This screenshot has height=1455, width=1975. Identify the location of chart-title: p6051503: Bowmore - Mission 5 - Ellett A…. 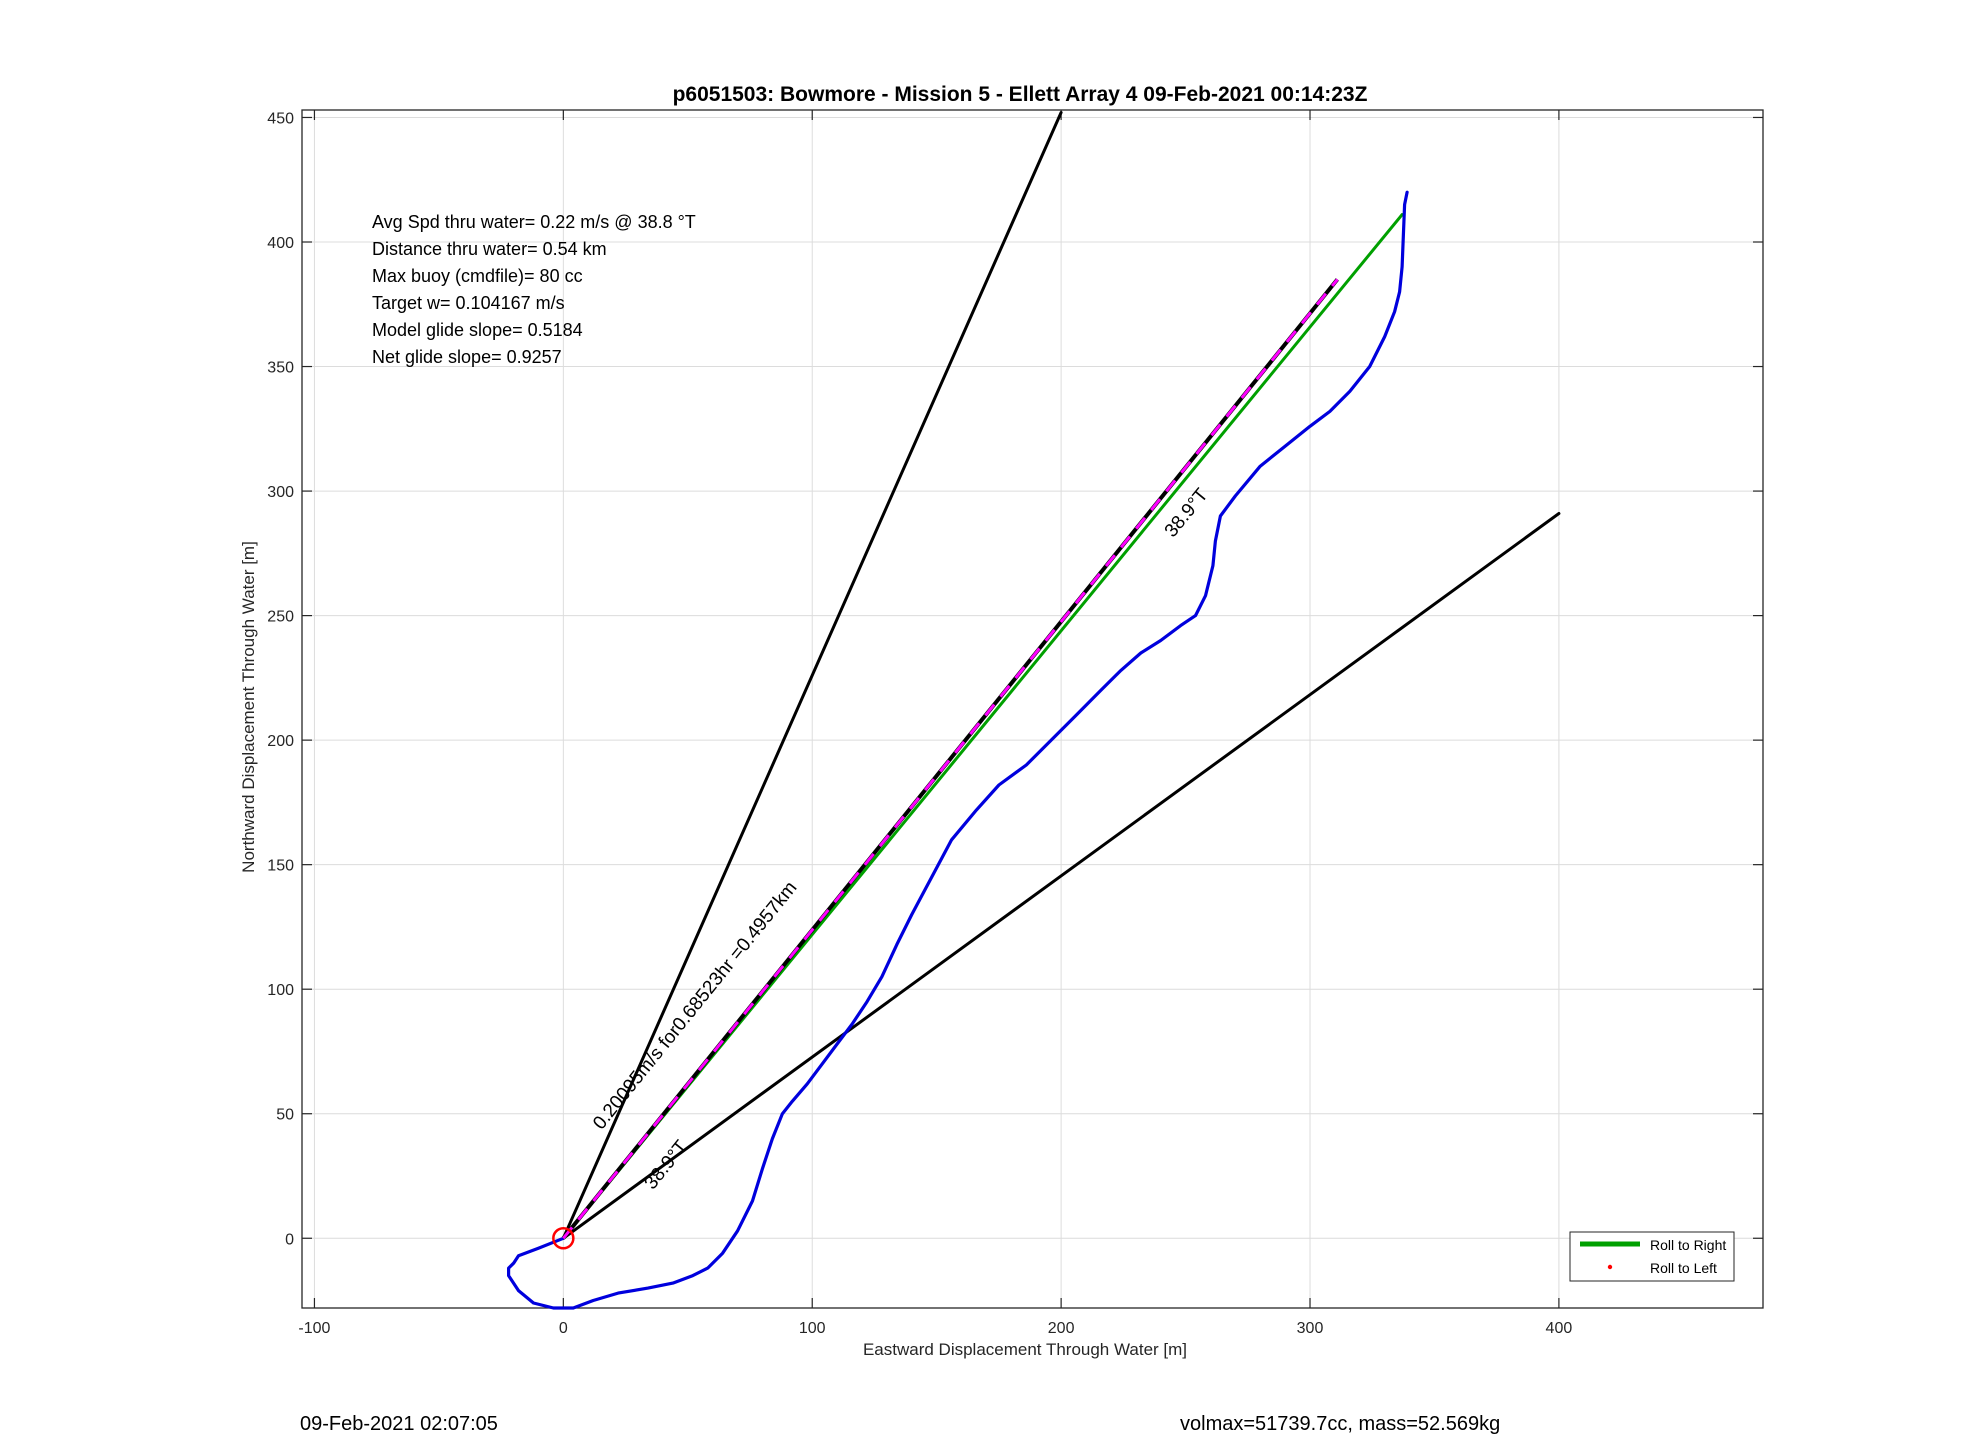
(1020, 94).